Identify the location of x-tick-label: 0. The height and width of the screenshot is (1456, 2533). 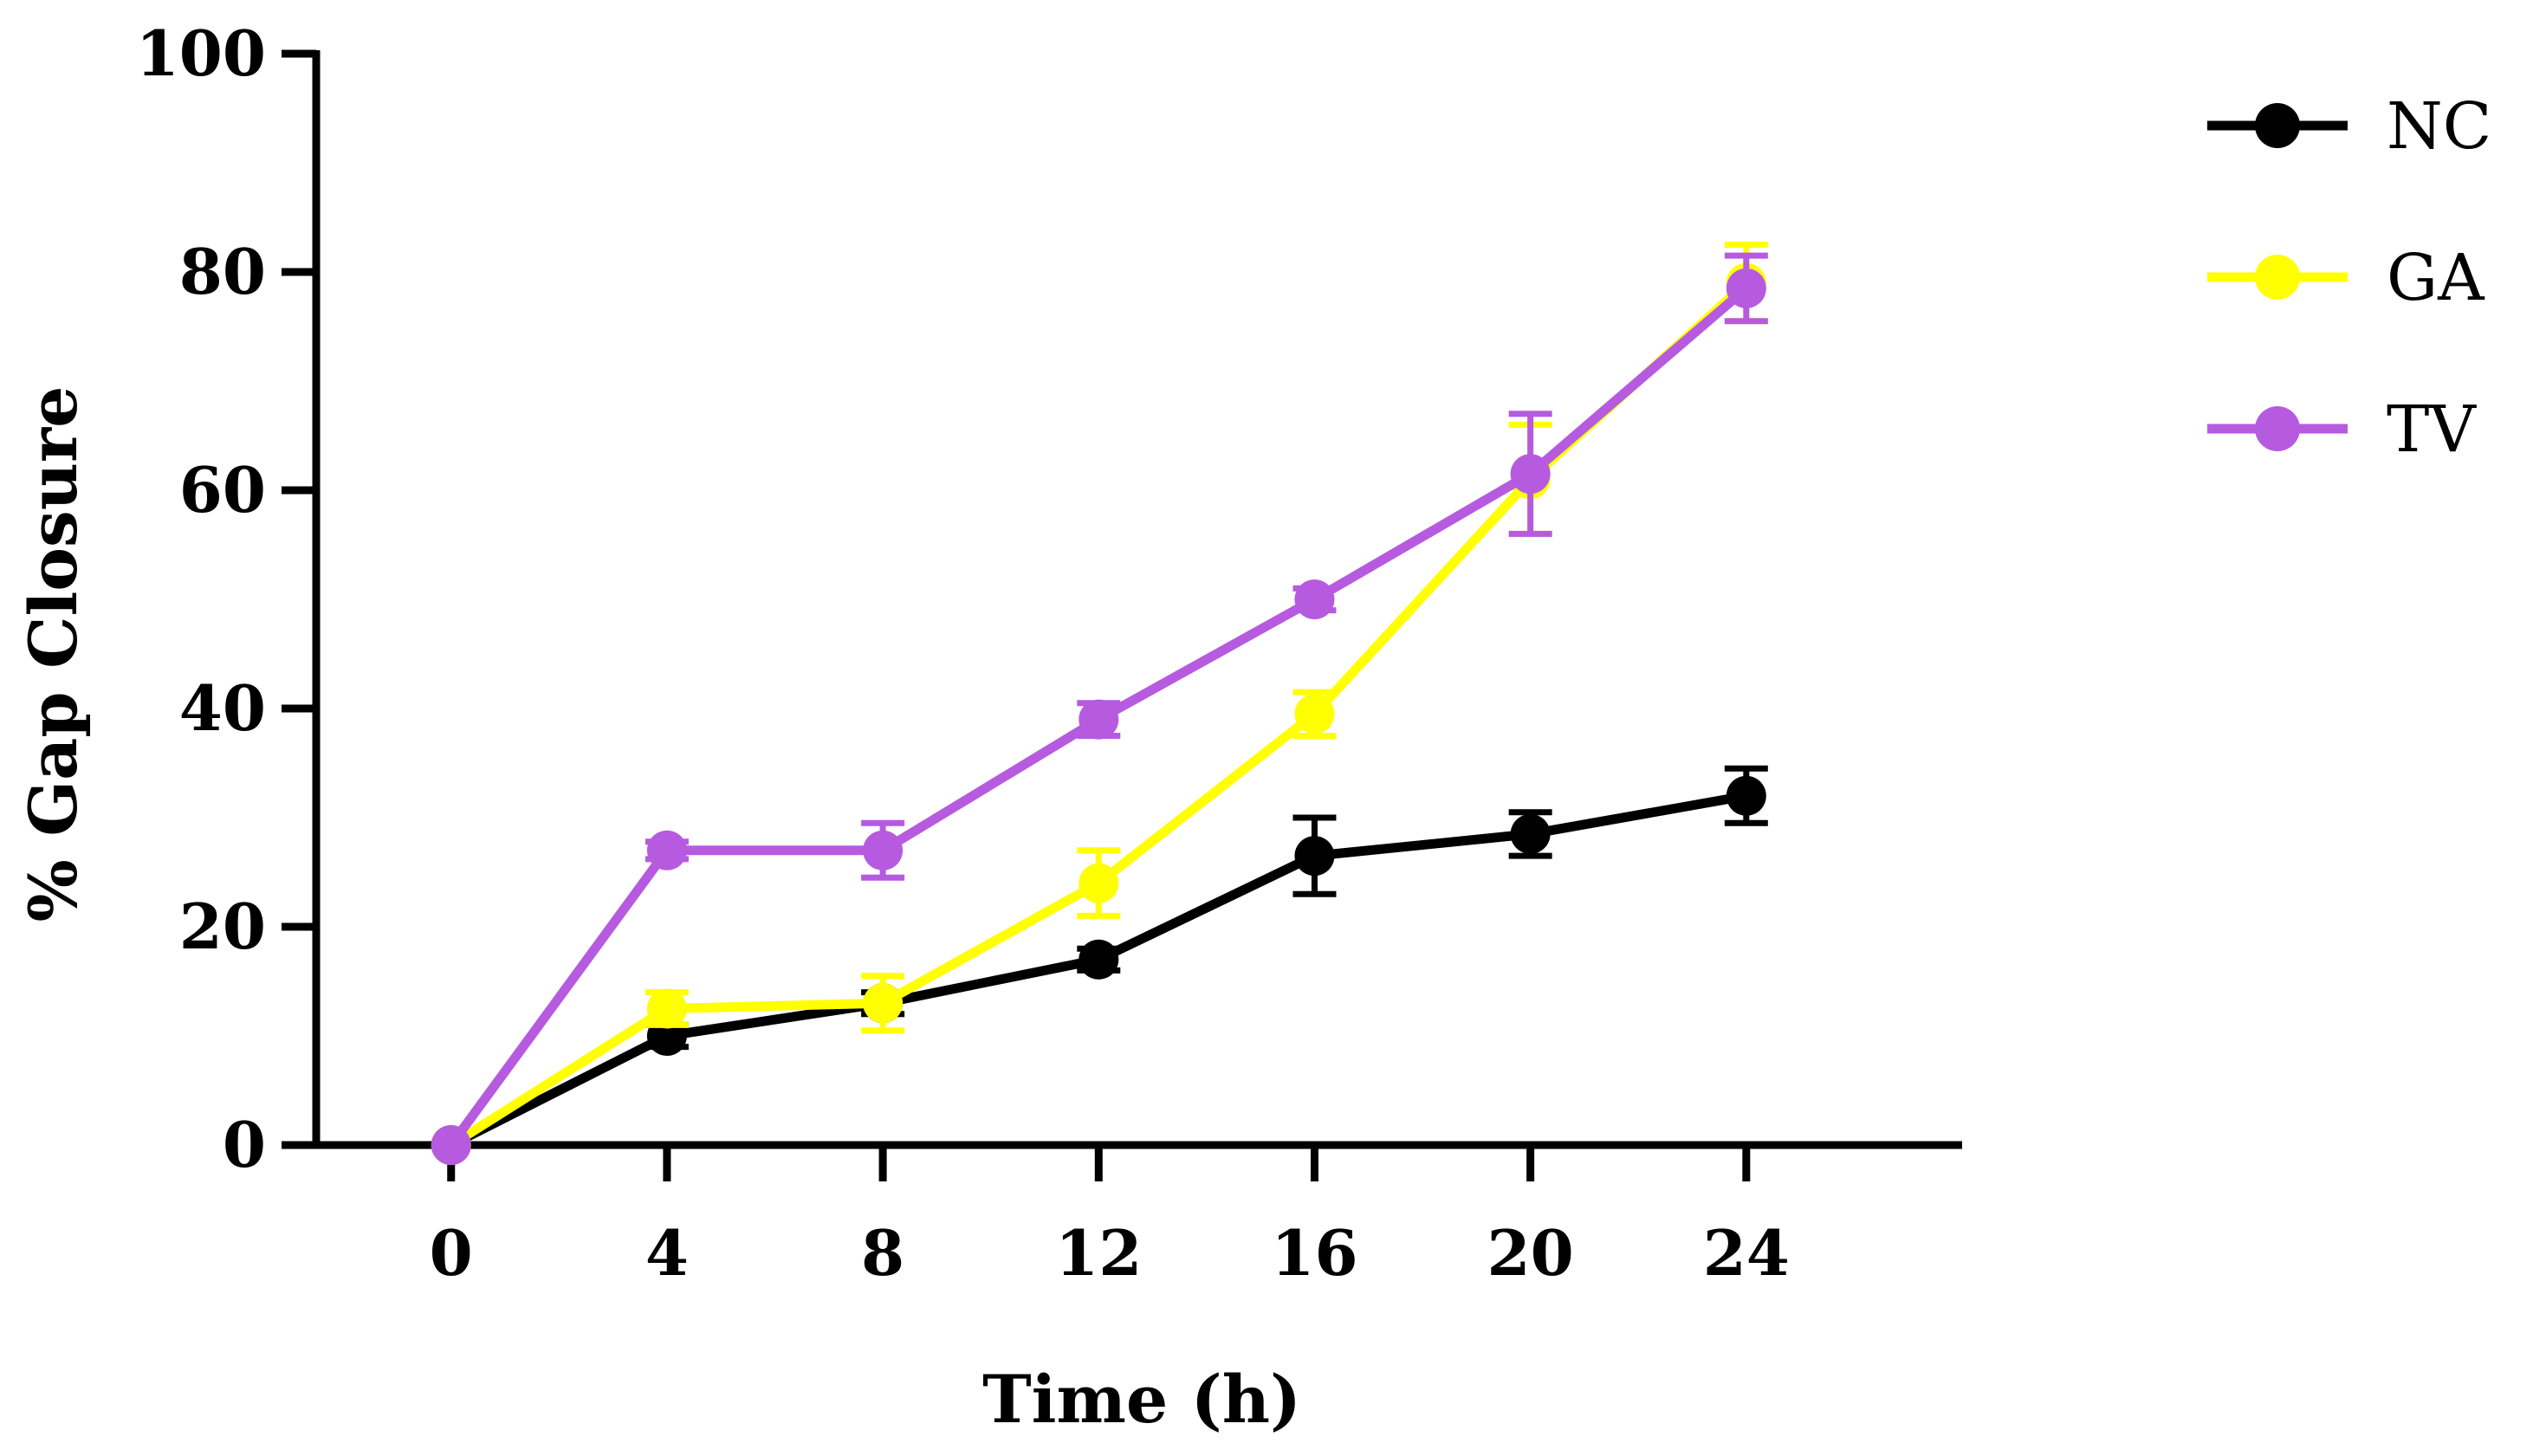
(451, 1253).